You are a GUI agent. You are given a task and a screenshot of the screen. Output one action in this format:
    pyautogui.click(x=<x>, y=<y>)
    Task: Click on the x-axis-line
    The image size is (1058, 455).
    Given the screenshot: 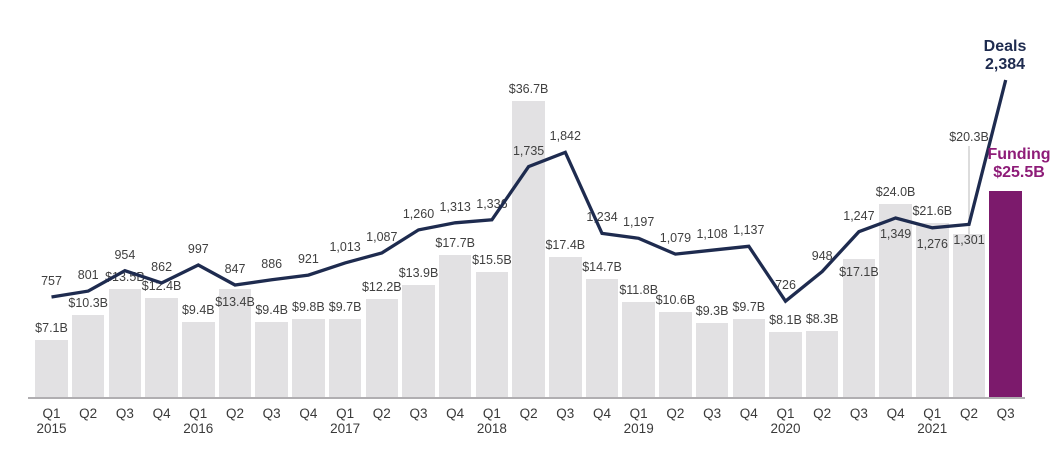 What is the action you would take?
    pyautogui.click(x=526, y=398)
    